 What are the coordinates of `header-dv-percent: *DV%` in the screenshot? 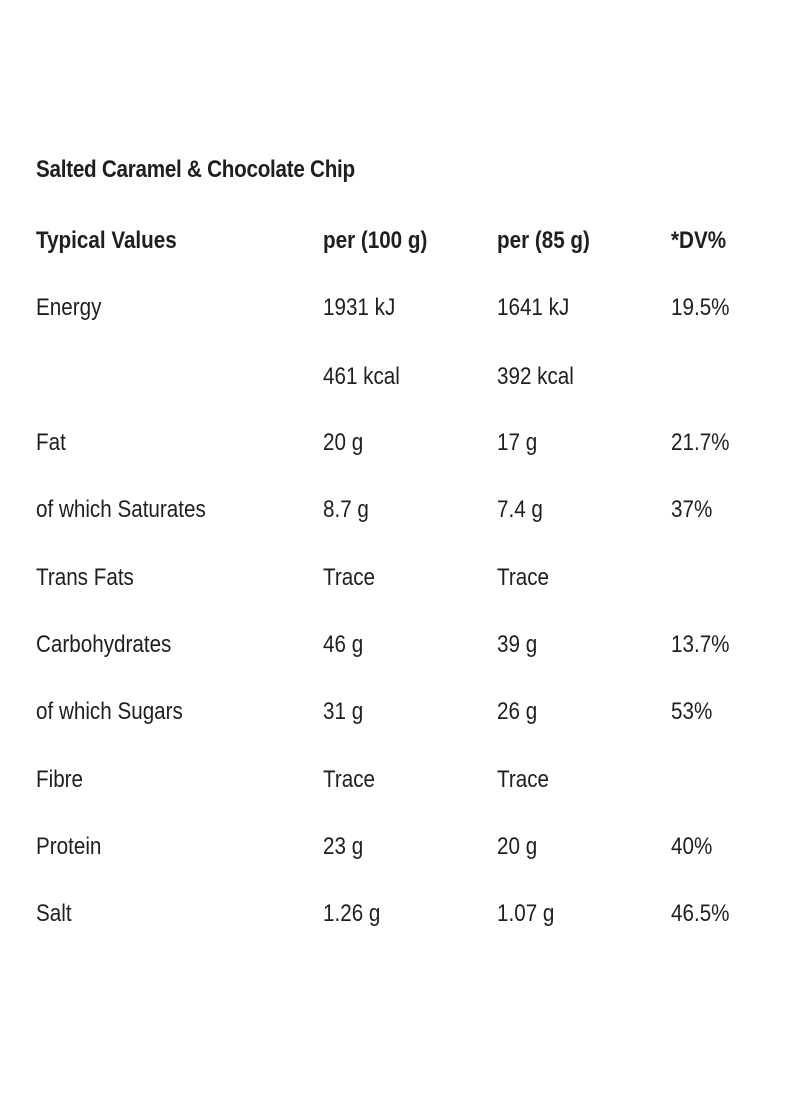 It's located at (699, 240).